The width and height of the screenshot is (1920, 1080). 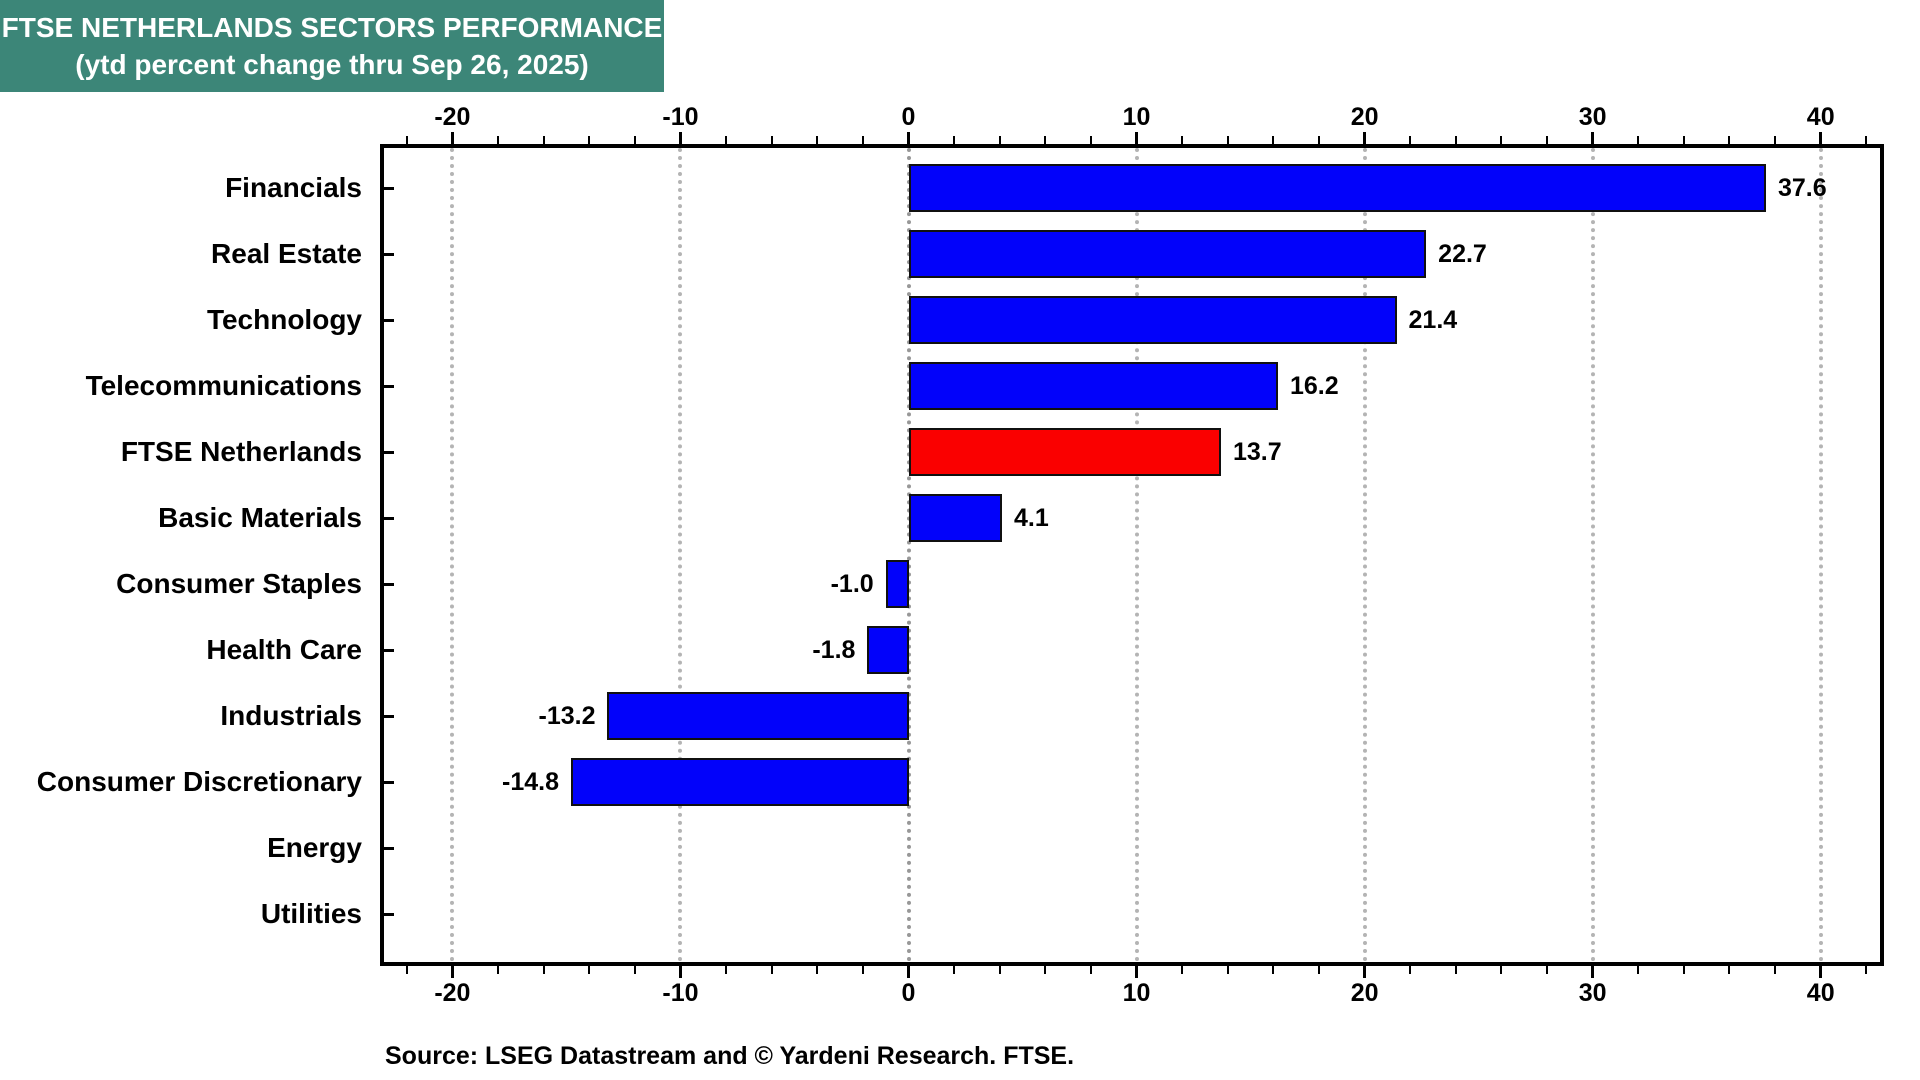 What do you see at coordinates (955, 518) in the screenshot?
I see `bar-basic-materials` at bounding box center [955, 518].